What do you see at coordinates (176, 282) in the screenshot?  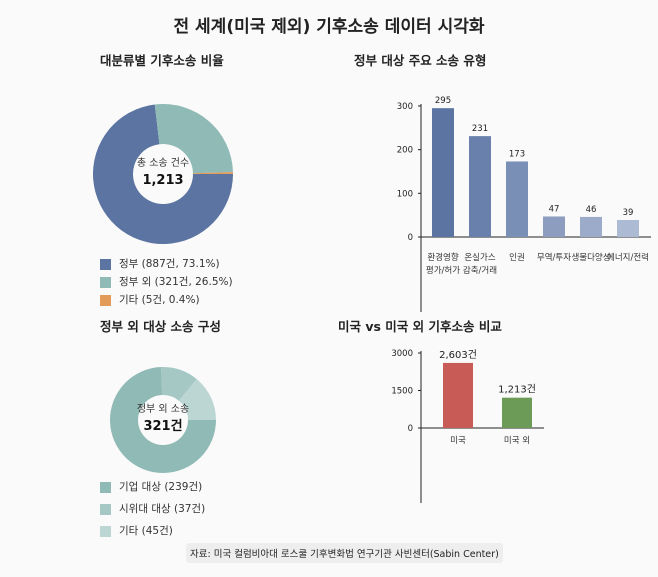 I see `legend-label: 정부 외 (321건, 26.5%)` at bounding box center [176, 282].